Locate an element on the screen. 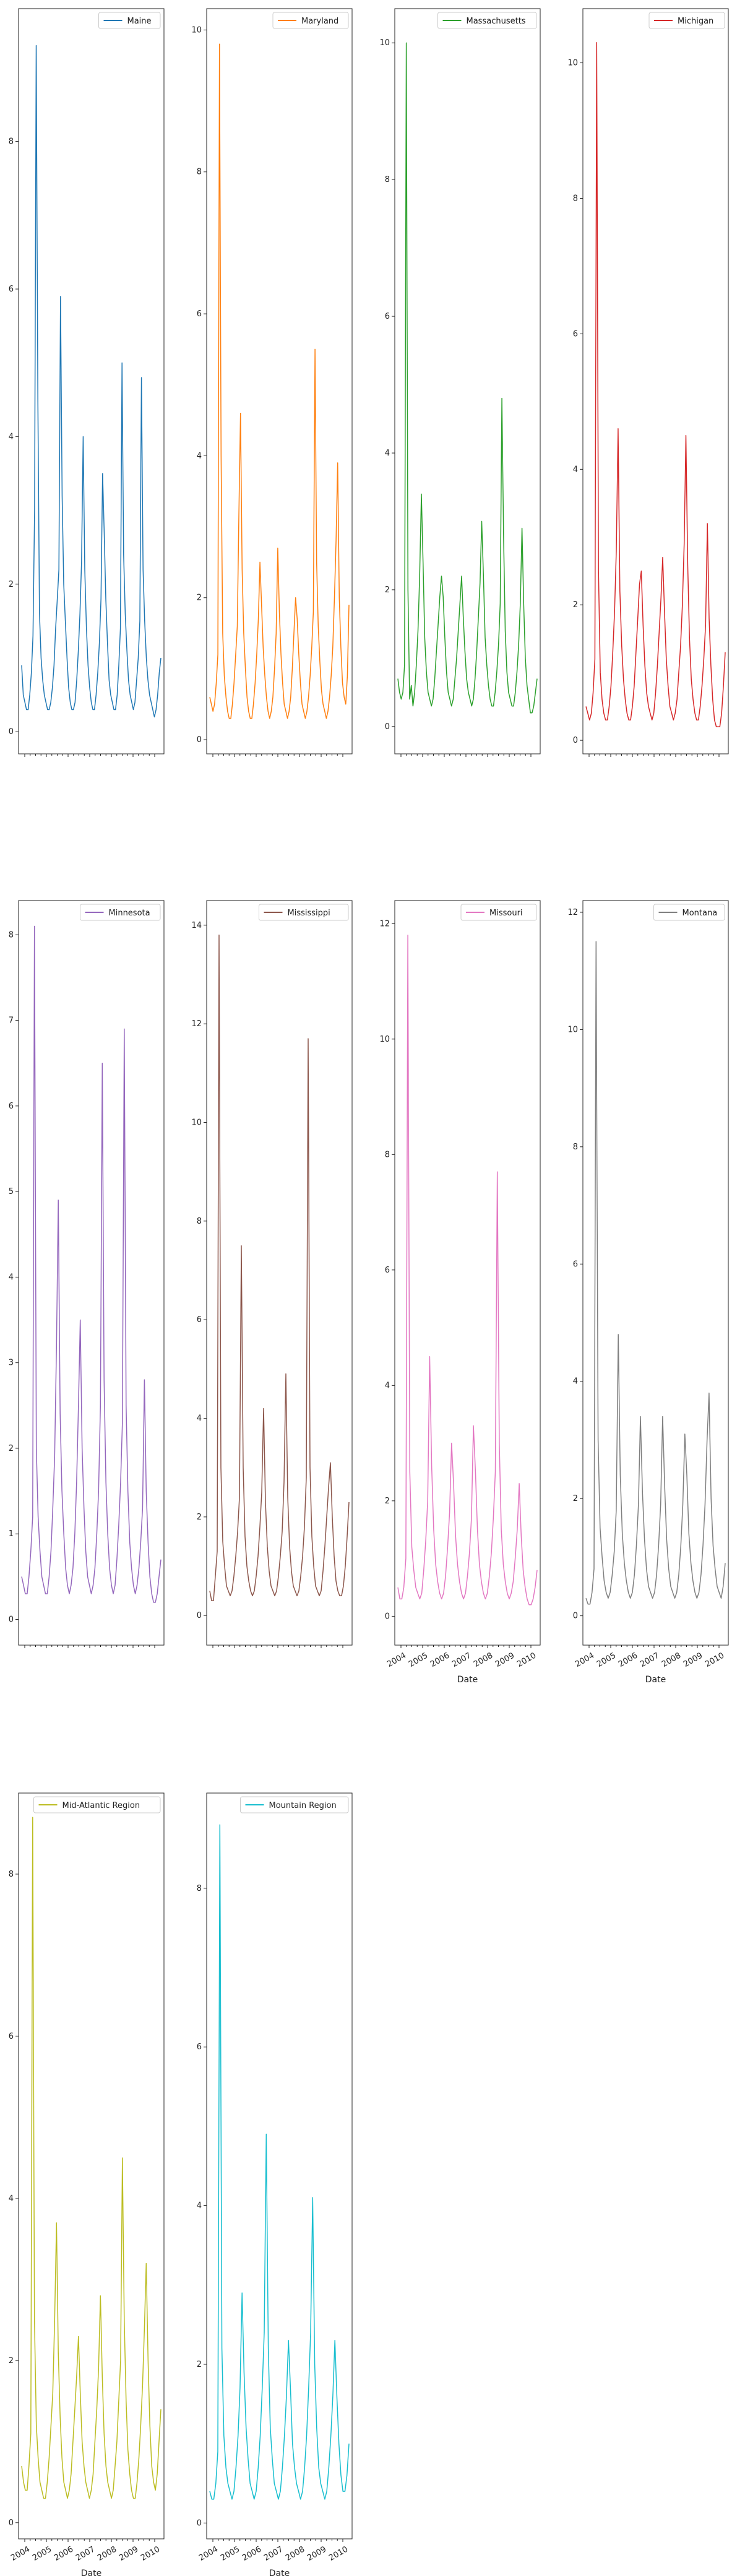  x-axis-label: Date is located at coordinates (91, 2572).